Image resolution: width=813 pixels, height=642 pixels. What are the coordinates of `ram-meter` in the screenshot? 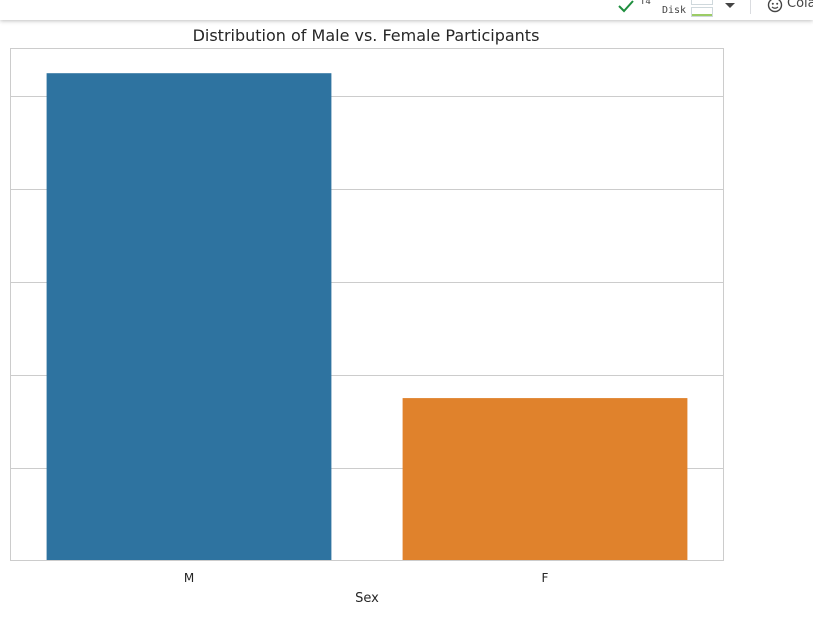 It's located at (702, 2).